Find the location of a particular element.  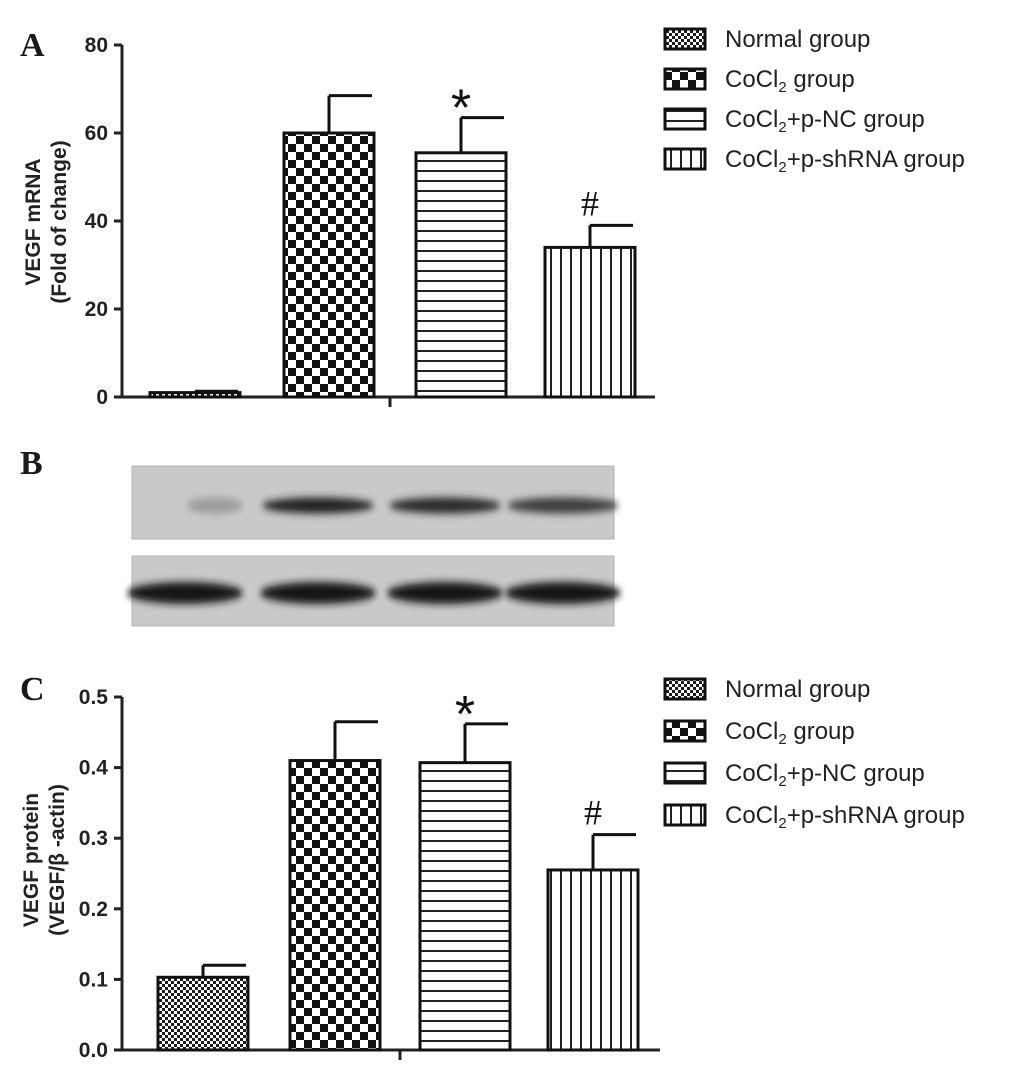

y-tick-label: 0.0 is located at coordinates (93, 1050).